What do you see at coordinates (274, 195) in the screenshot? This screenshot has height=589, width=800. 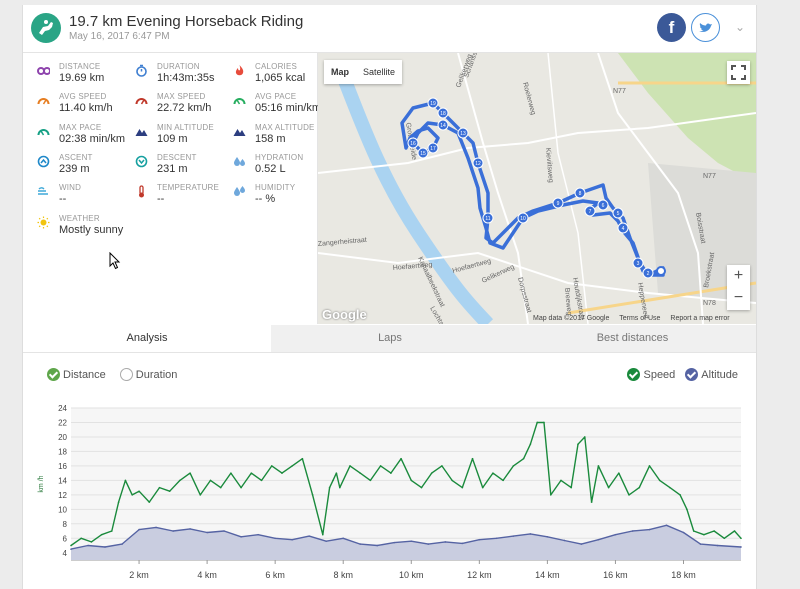 I see `stat-humidity: HUMIDITY -- %` at bounding box center [274, 195].